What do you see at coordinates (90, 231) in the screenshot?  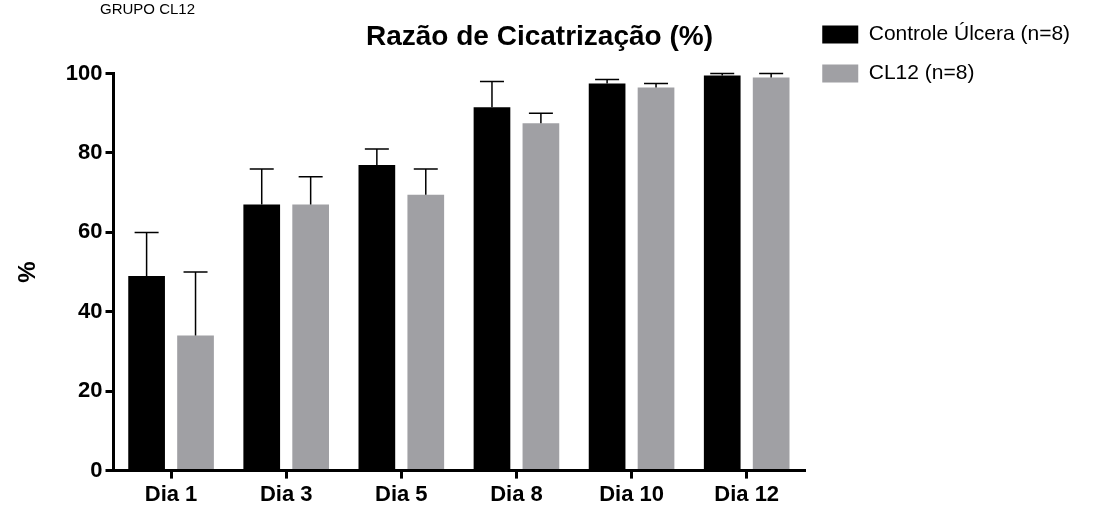 I see `y-tick-label: 60` at bounding box center [90, 231].